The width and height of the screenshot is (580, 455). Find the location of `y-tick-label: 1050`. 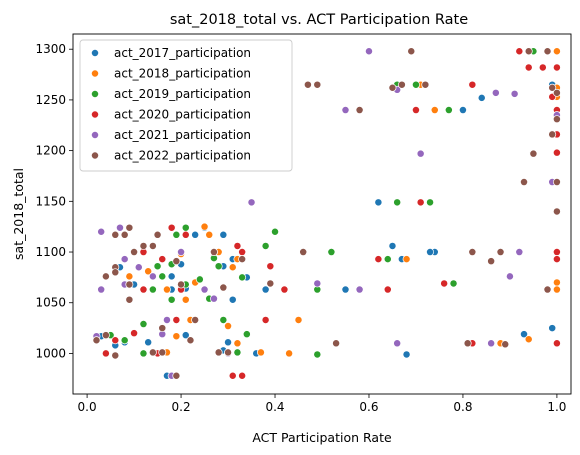

y-tick-label: 1050 is located at coordinates (50, 303).